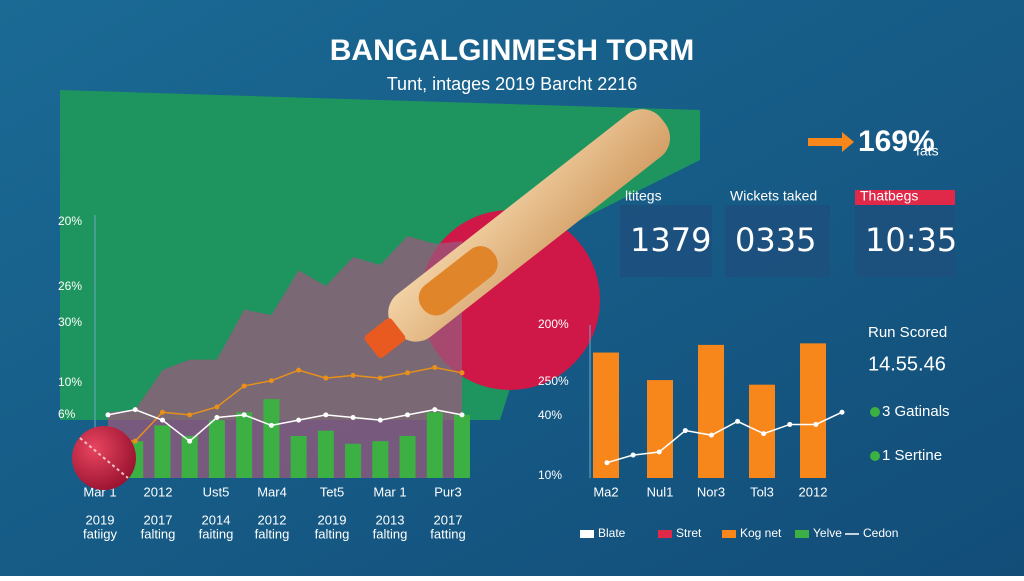 This screenshot has height=581, width=1024. Describe the element at coordinates (912, 455) in the screenshot. I see `side-item: 1 Sertine` at that location.